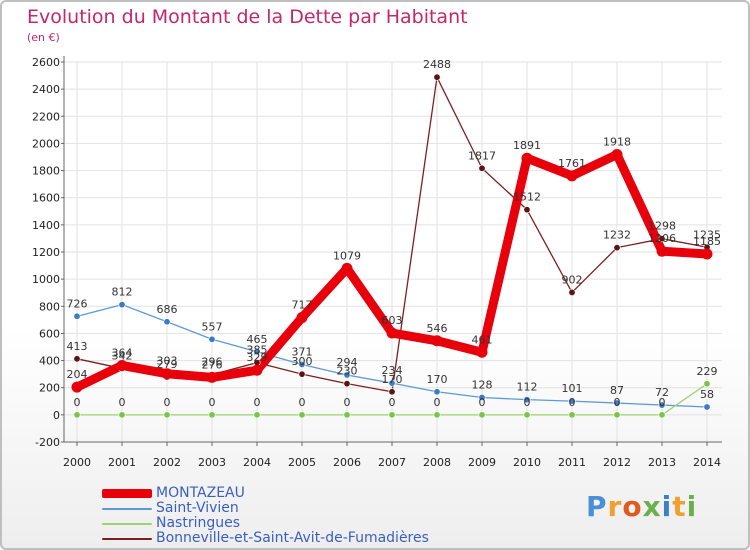 The height and width of the screenshot is (550, 750). I want to click on data-label-1: 557, so click(212, 326).